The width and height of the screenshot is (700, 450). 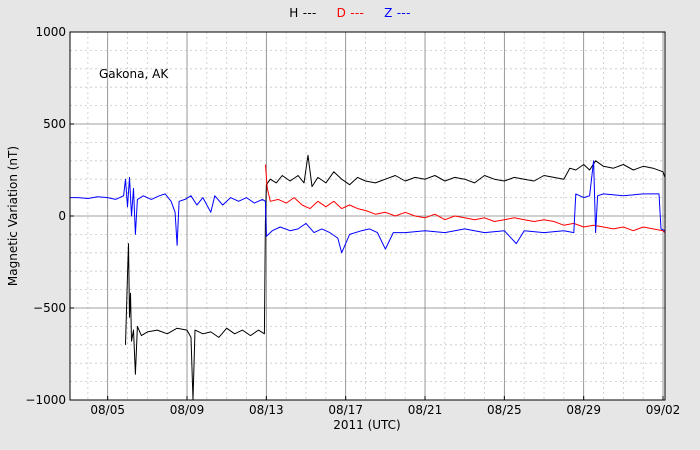 I want to click on x-tick-label: 08/13, so click(x=266, y=410).